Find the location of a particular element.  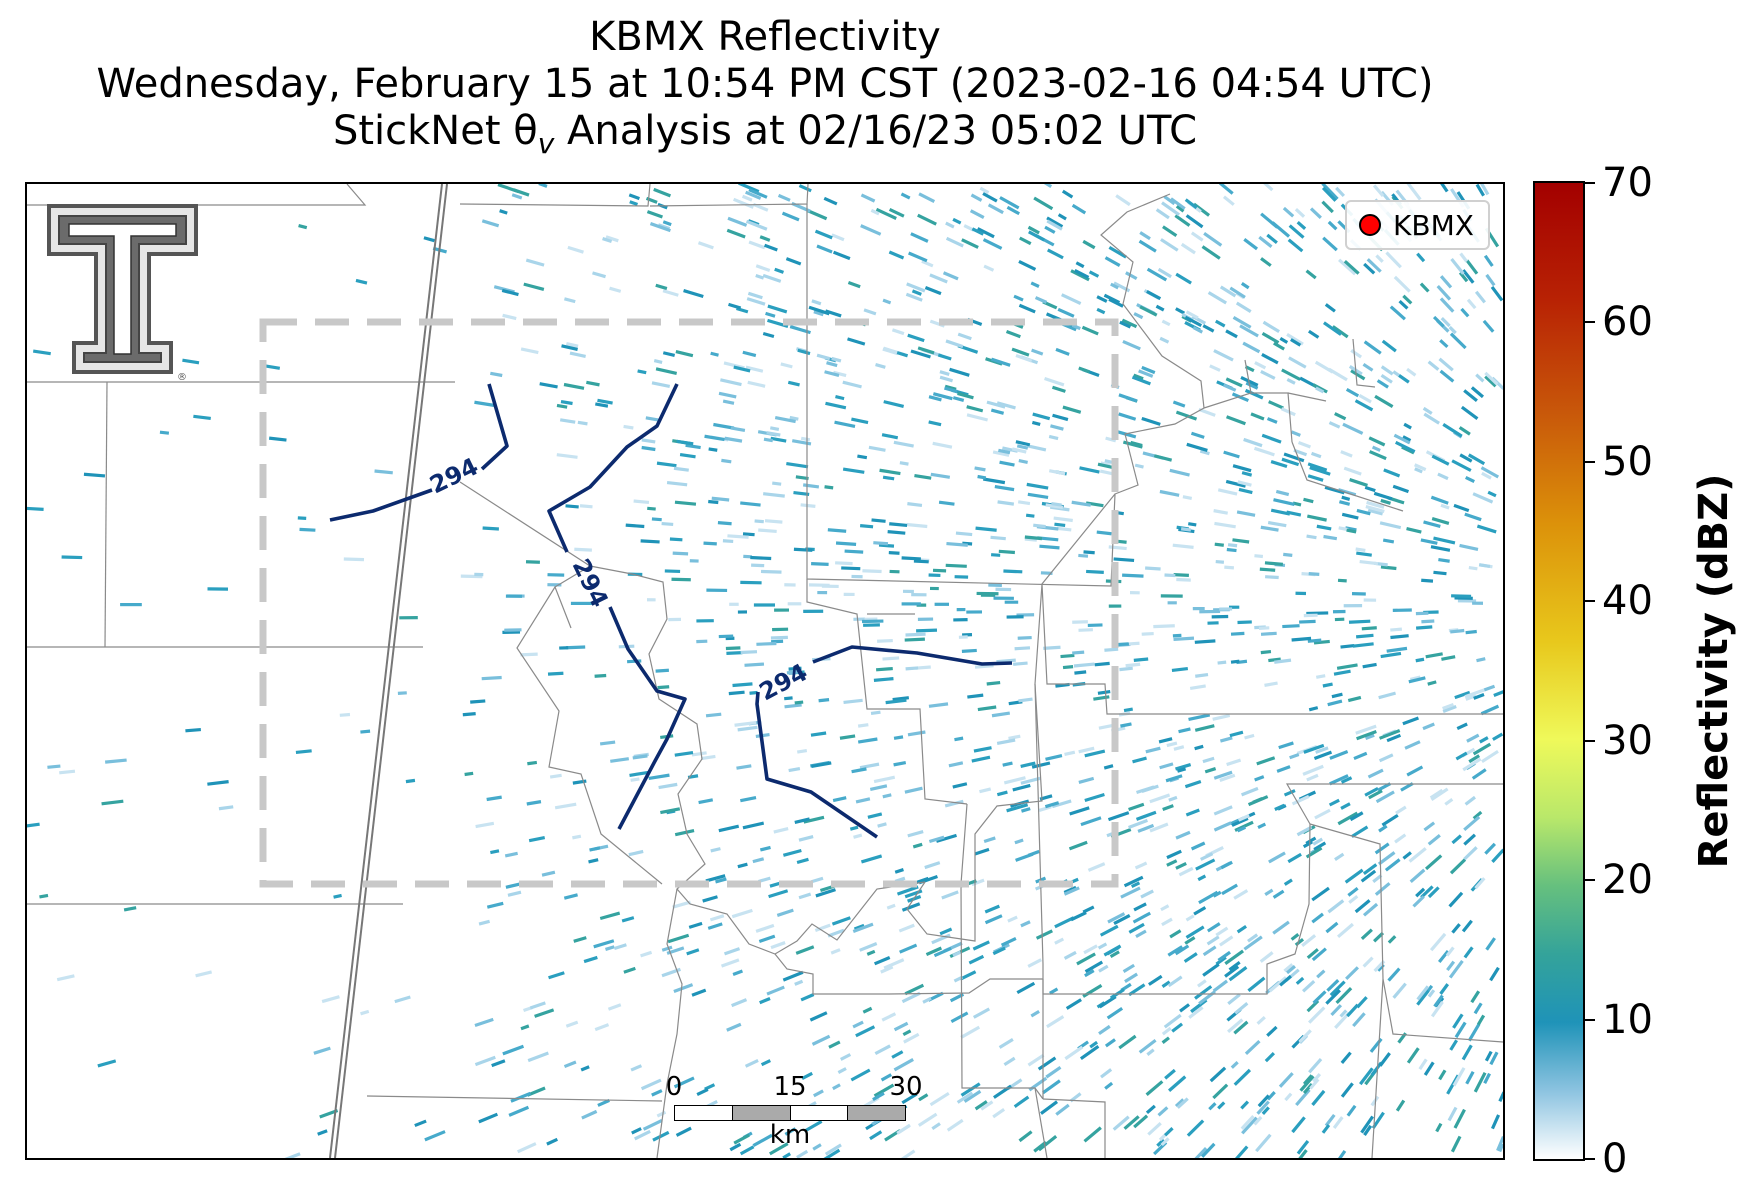

scale-tick-0: 0 is located at coordinates (674, 1087).